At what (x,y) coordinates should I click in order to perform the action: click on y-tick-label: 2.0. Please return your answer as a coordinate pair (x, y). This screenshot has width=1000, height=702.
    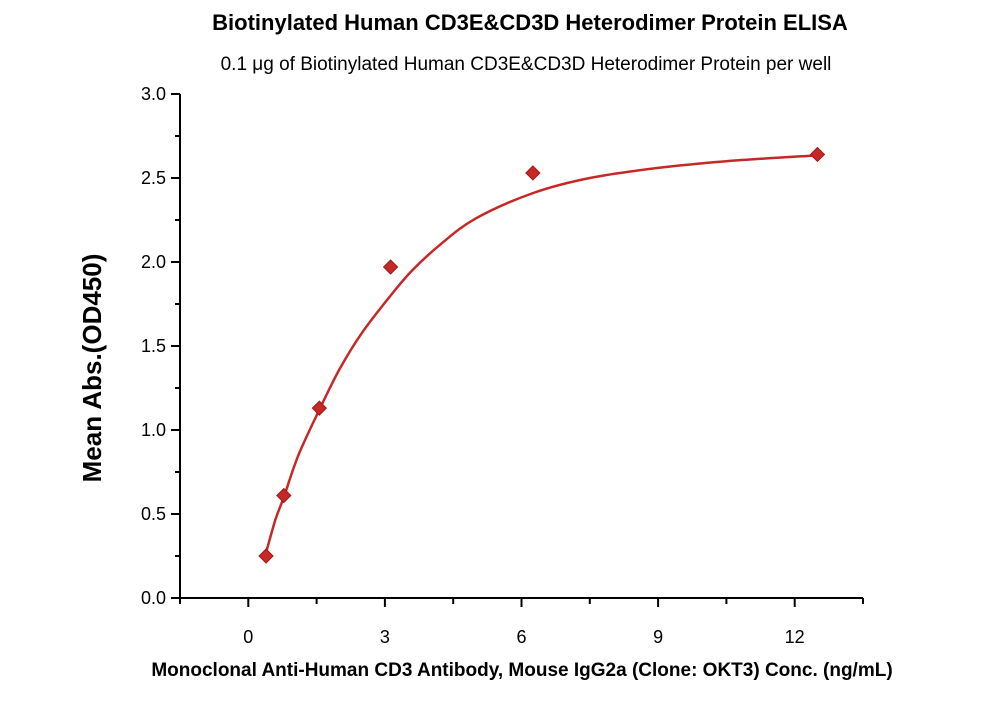
    Looking at the image, I should click on (153, 262).